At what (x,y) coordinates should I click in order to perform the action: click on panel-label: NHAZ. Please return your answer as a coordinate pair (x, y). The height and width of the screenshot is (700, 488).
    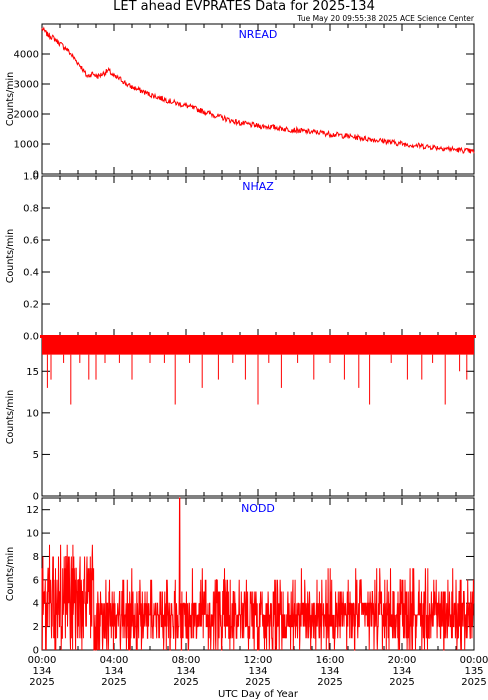
    Looking at the image, I should click on (258, 186).